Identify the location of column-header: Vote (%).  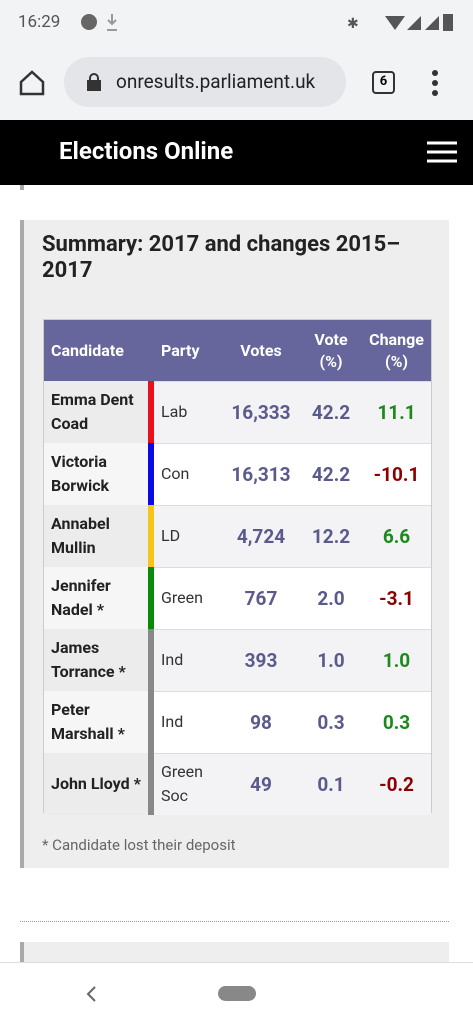
(331, 350).